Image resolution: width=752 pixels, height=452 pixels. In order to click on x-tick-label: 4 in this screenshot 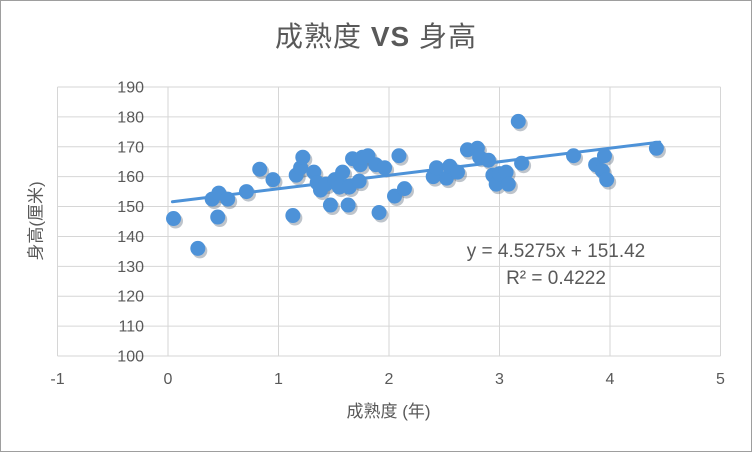, I will do `click(610, 379)`.